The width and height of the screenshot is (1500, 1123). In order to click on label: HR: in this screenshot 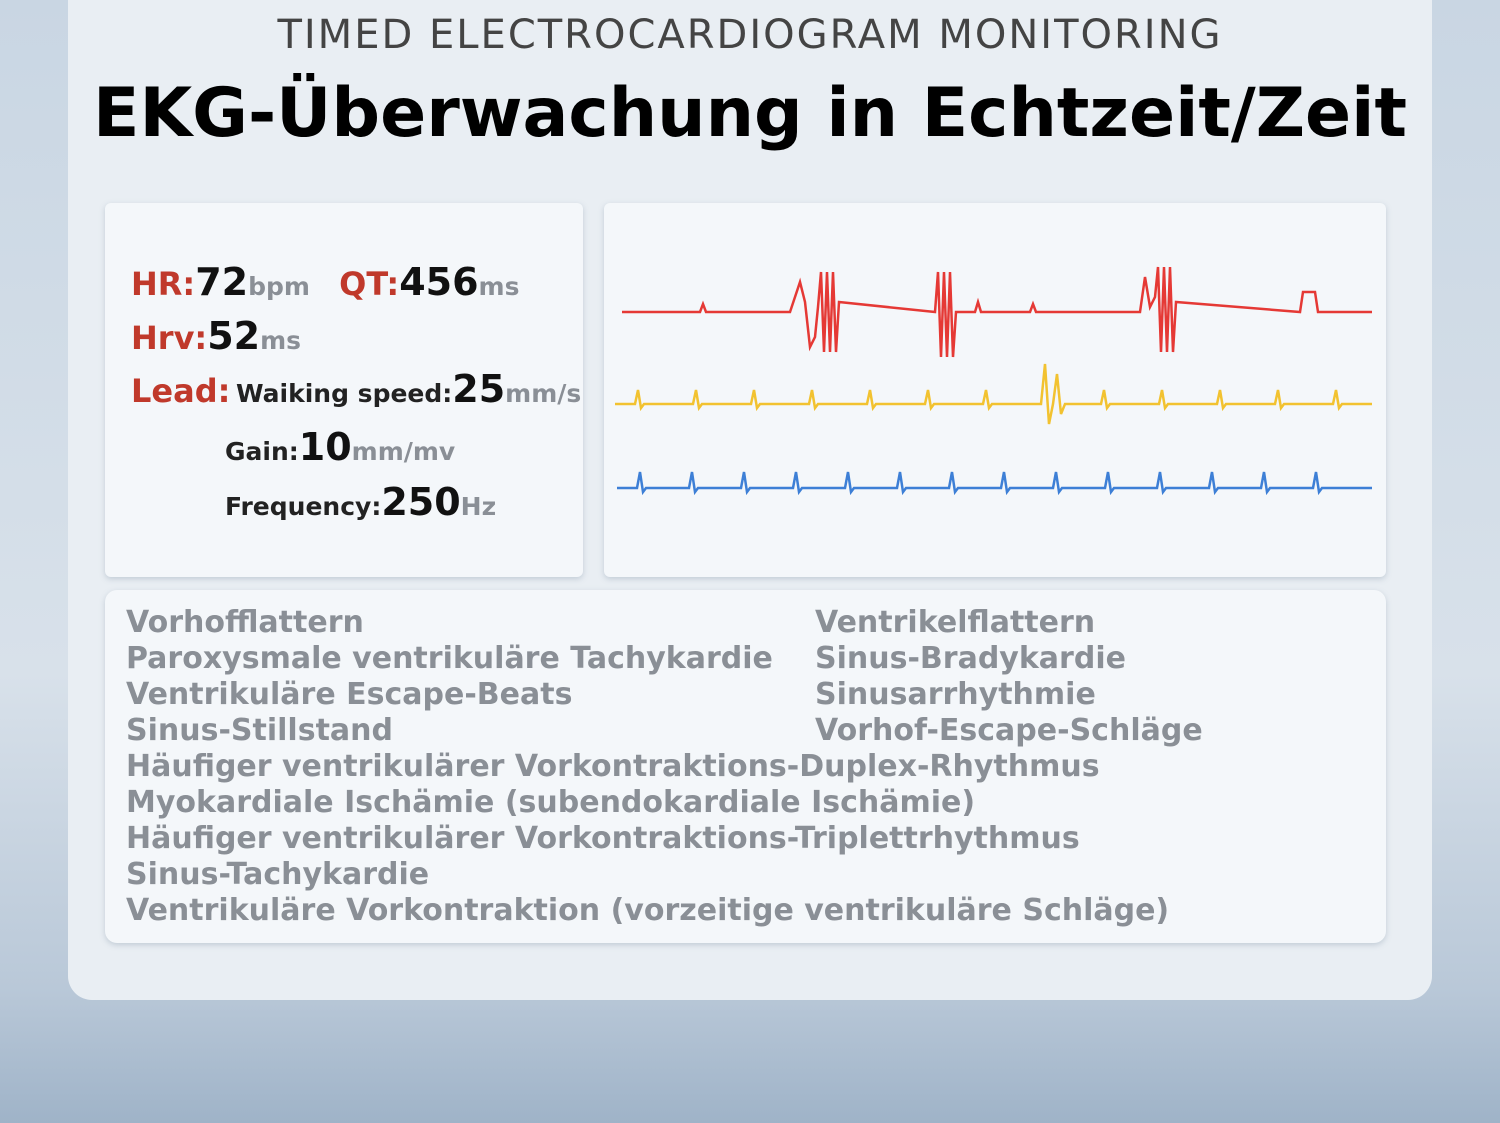, I will do `click(163, 284)`.